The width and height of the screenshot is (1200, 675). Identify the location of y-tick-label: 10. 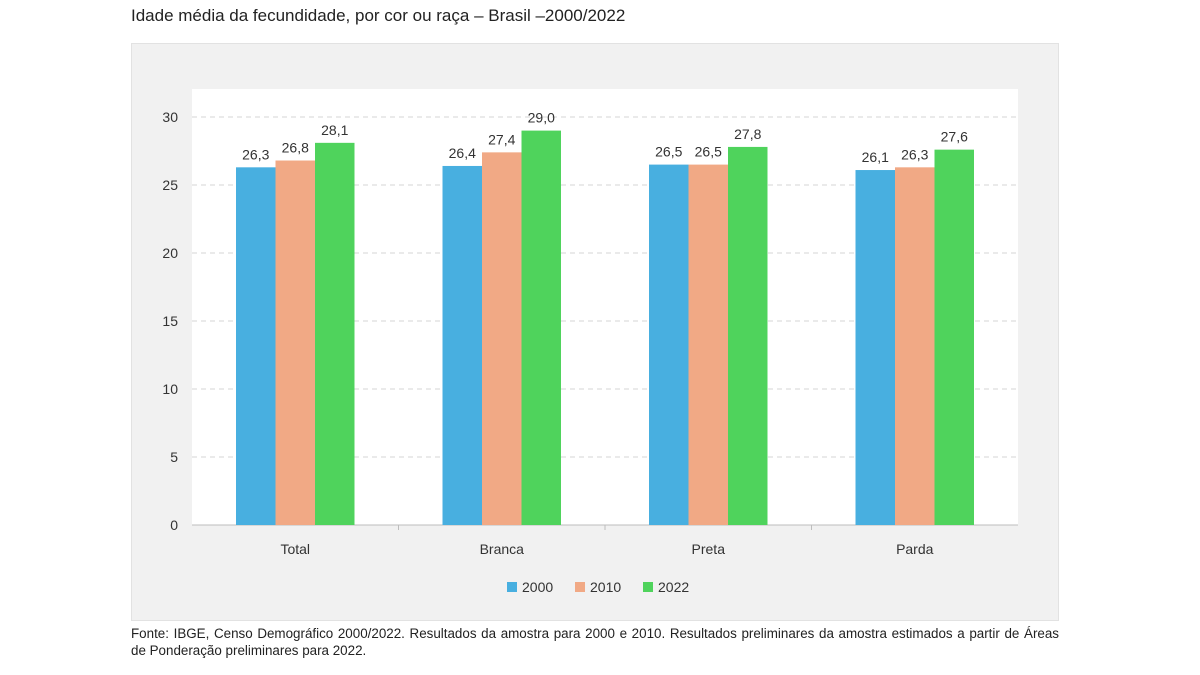
(170, 389).